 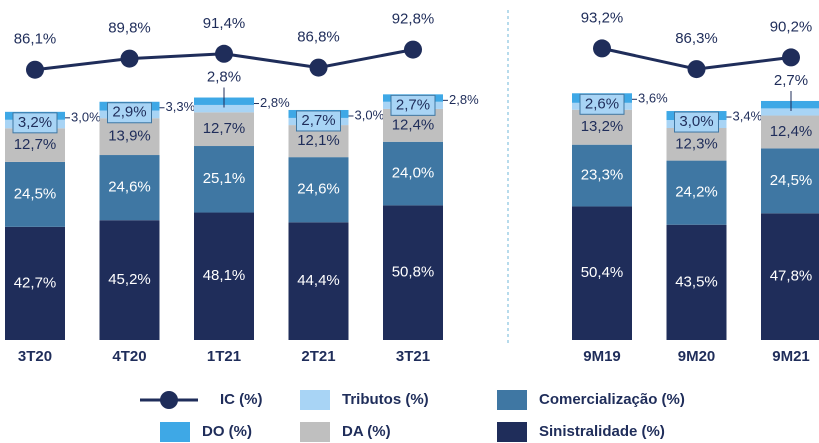 What do you see at coordinates (169, 400) in the screenshot?
I see `legend-marker` at bounding box center [169, 400].